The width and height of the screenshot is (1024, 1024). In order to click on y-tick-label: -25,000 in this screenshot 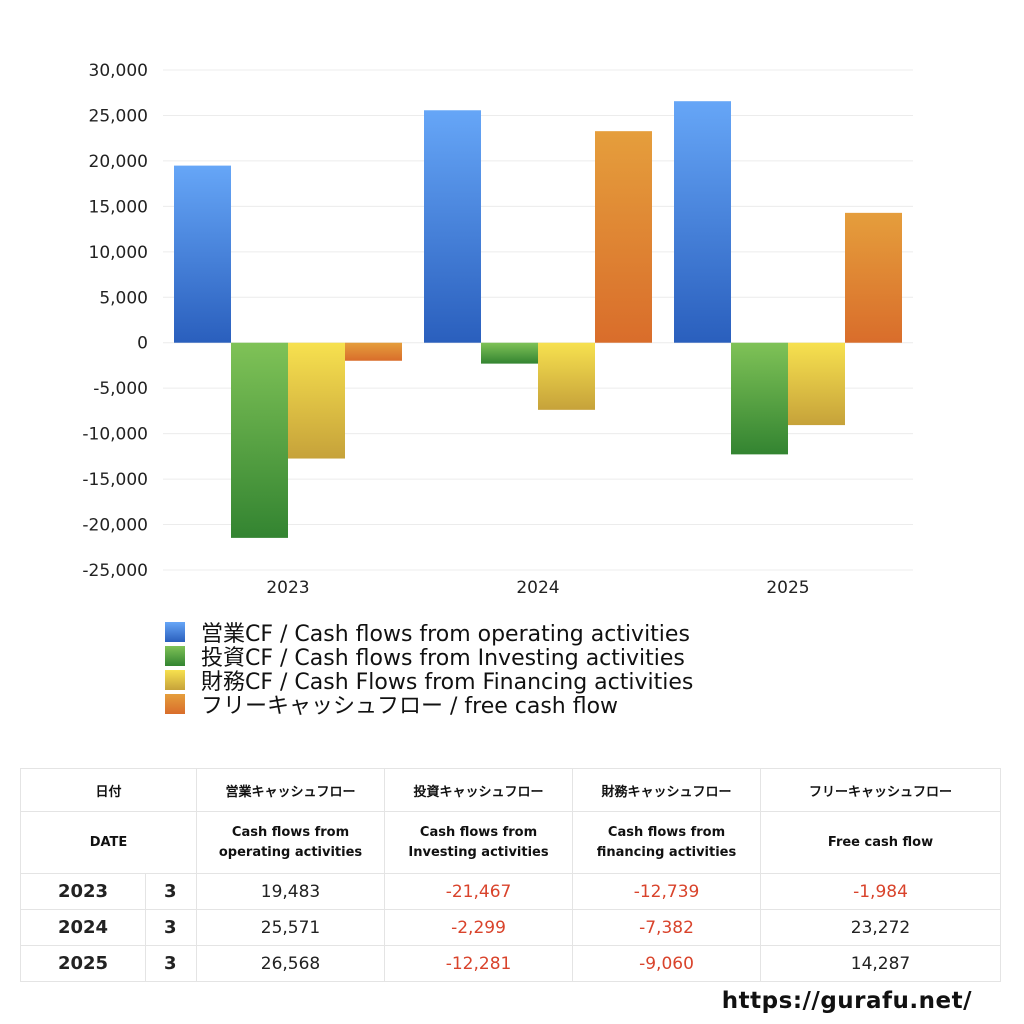, I will do `click(115, 571)`.